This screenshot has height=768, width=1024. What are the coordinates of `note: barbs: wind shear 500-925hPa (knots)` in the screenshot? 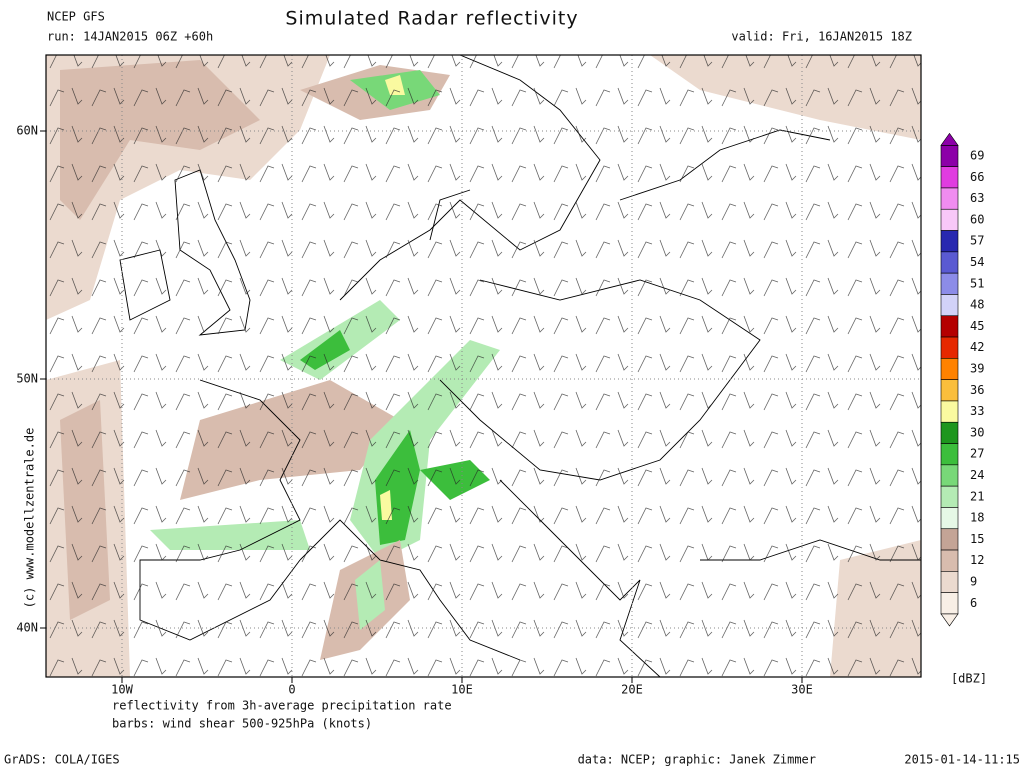 It's located at (242, 724).